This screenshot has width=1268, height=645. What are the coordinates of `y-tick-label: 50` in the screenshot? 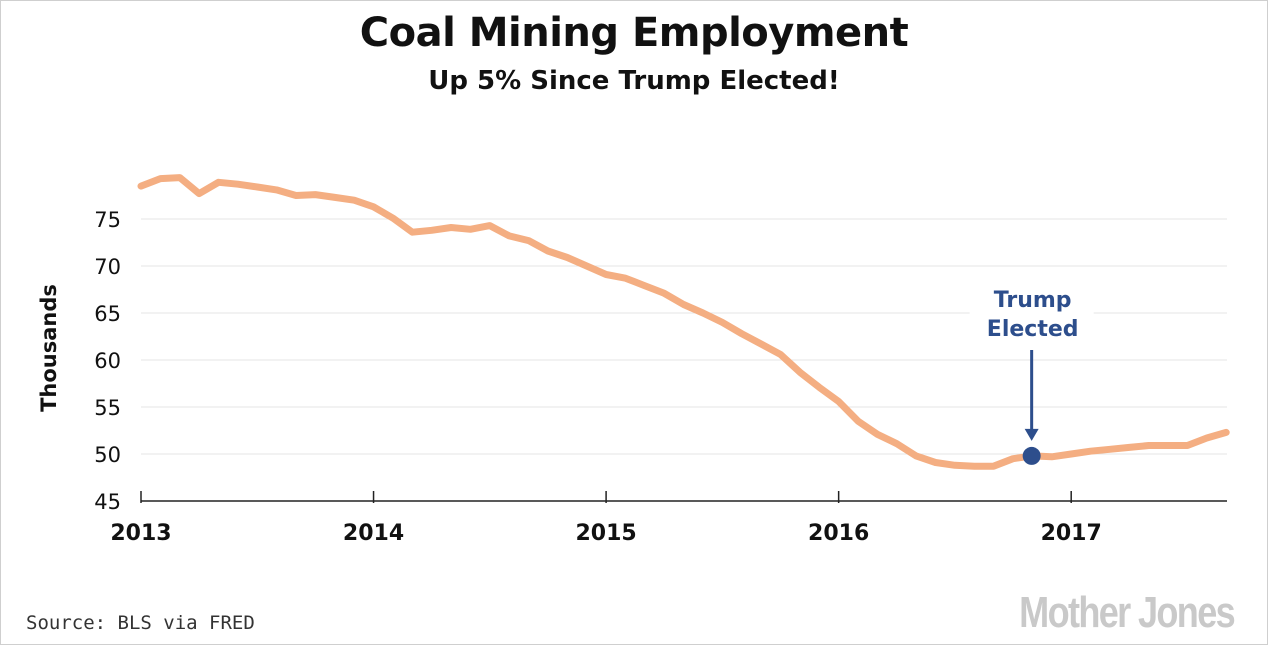 It's located at (107, 455).